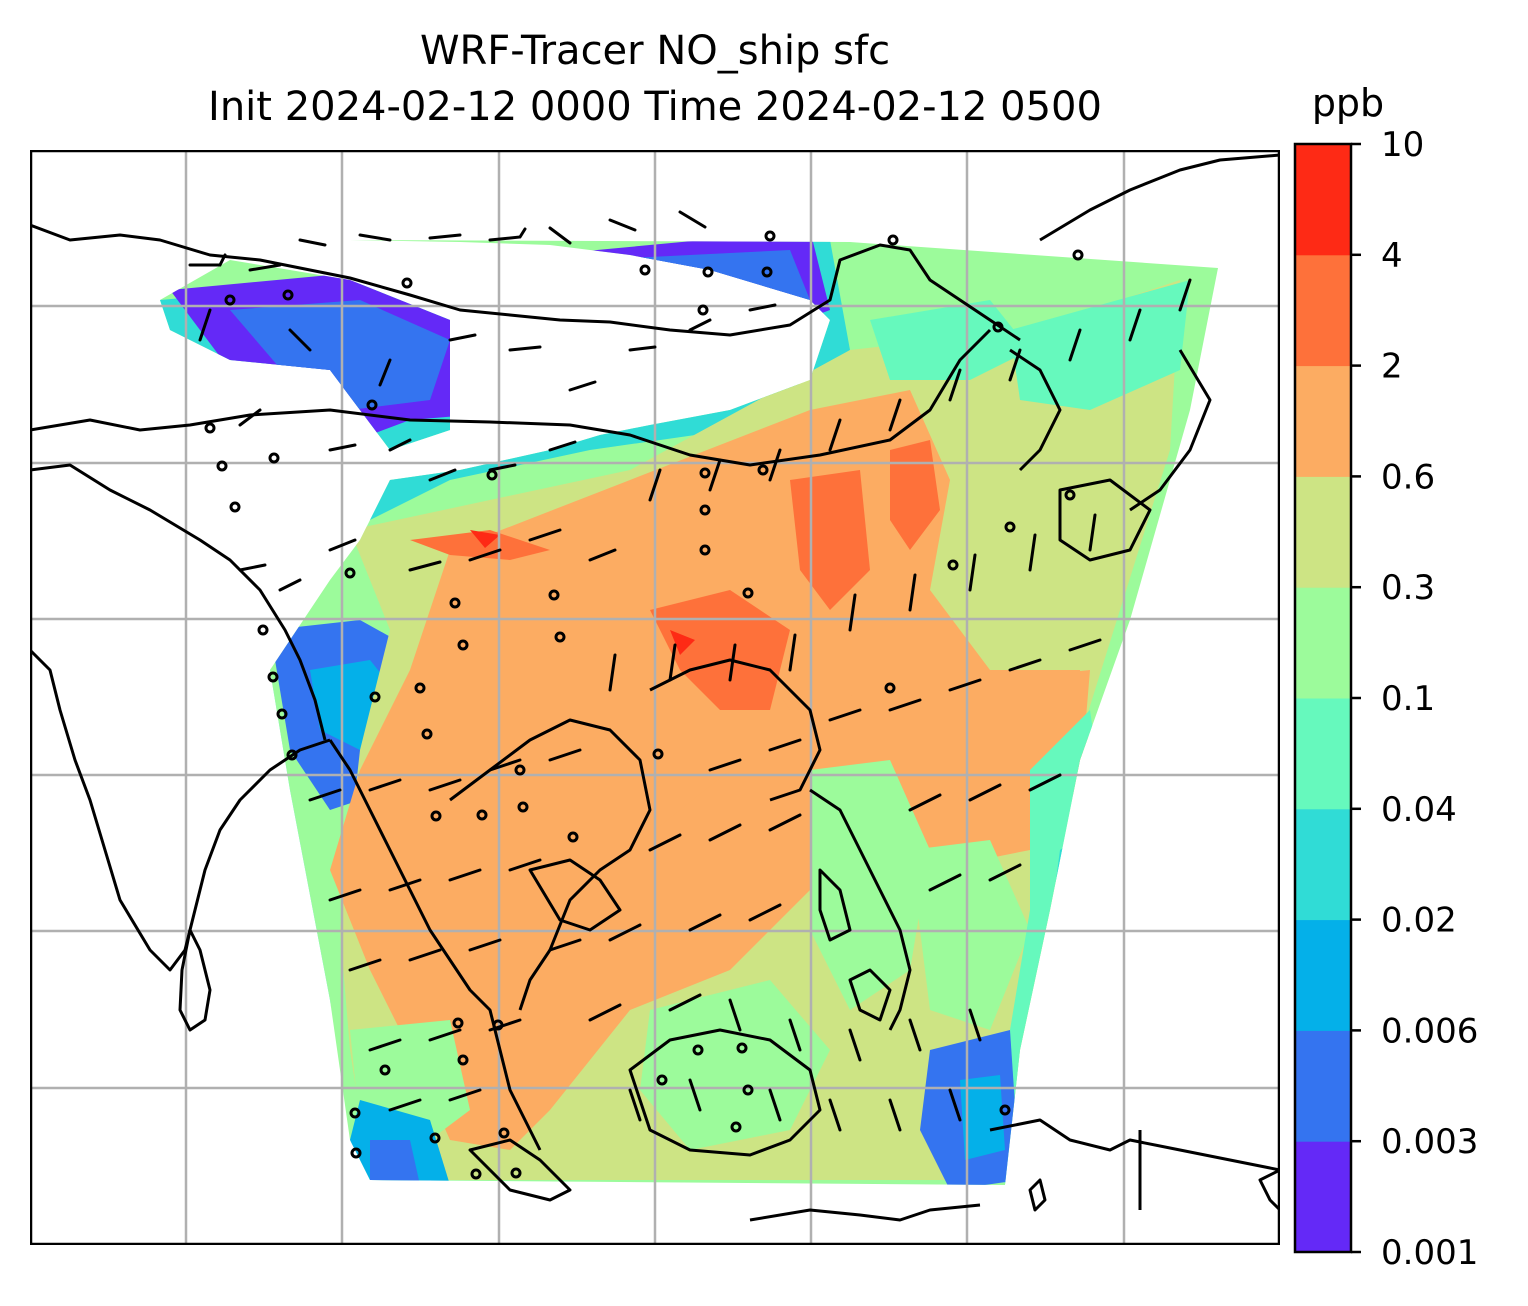 Image resolution: width=1528 pixels, height=1306 pixels. What do you see at coordinates (1419, 810) in the screenshot?
I see `colorbar-tick-label: 0.04` at bounding box center [1419, 810].